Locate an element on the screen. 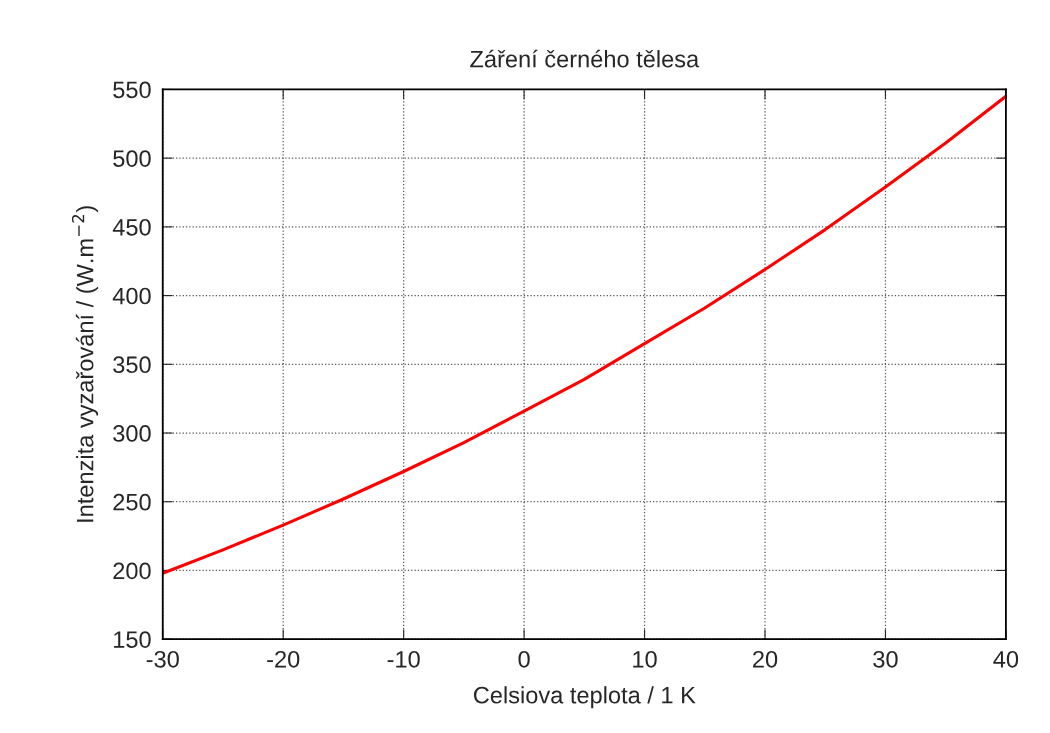 This screenshot has height=733, width=1050. x-tick-label: 0 is located at coordinates (524, 659).